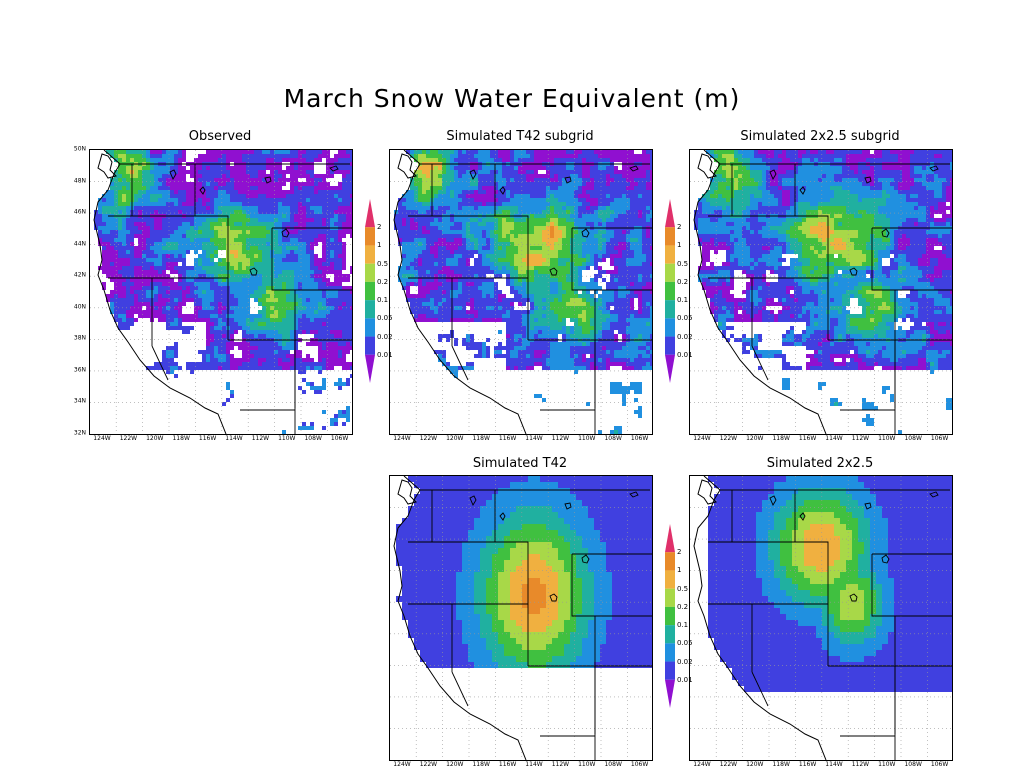  What do you see at coordinates (80, 306) in the screenshot?
I see `lat-tick-label: 40N` at bounding box center [80, 306].